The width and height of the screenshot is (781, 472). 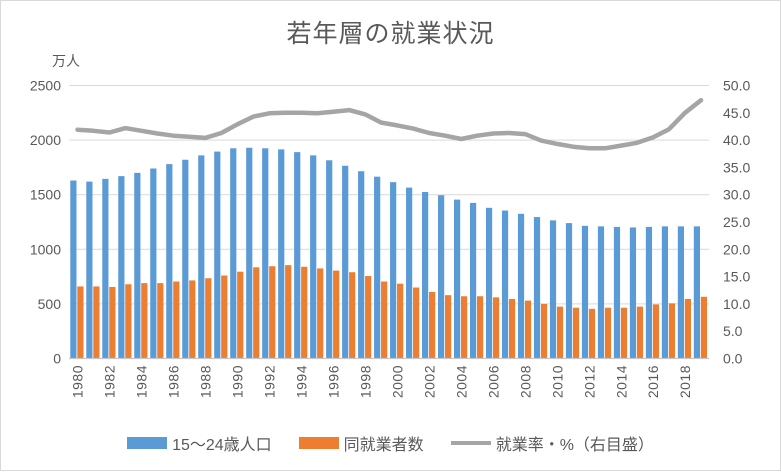 I want to click on y-tick-label-right: 25.0, so click(x=736, y=222).